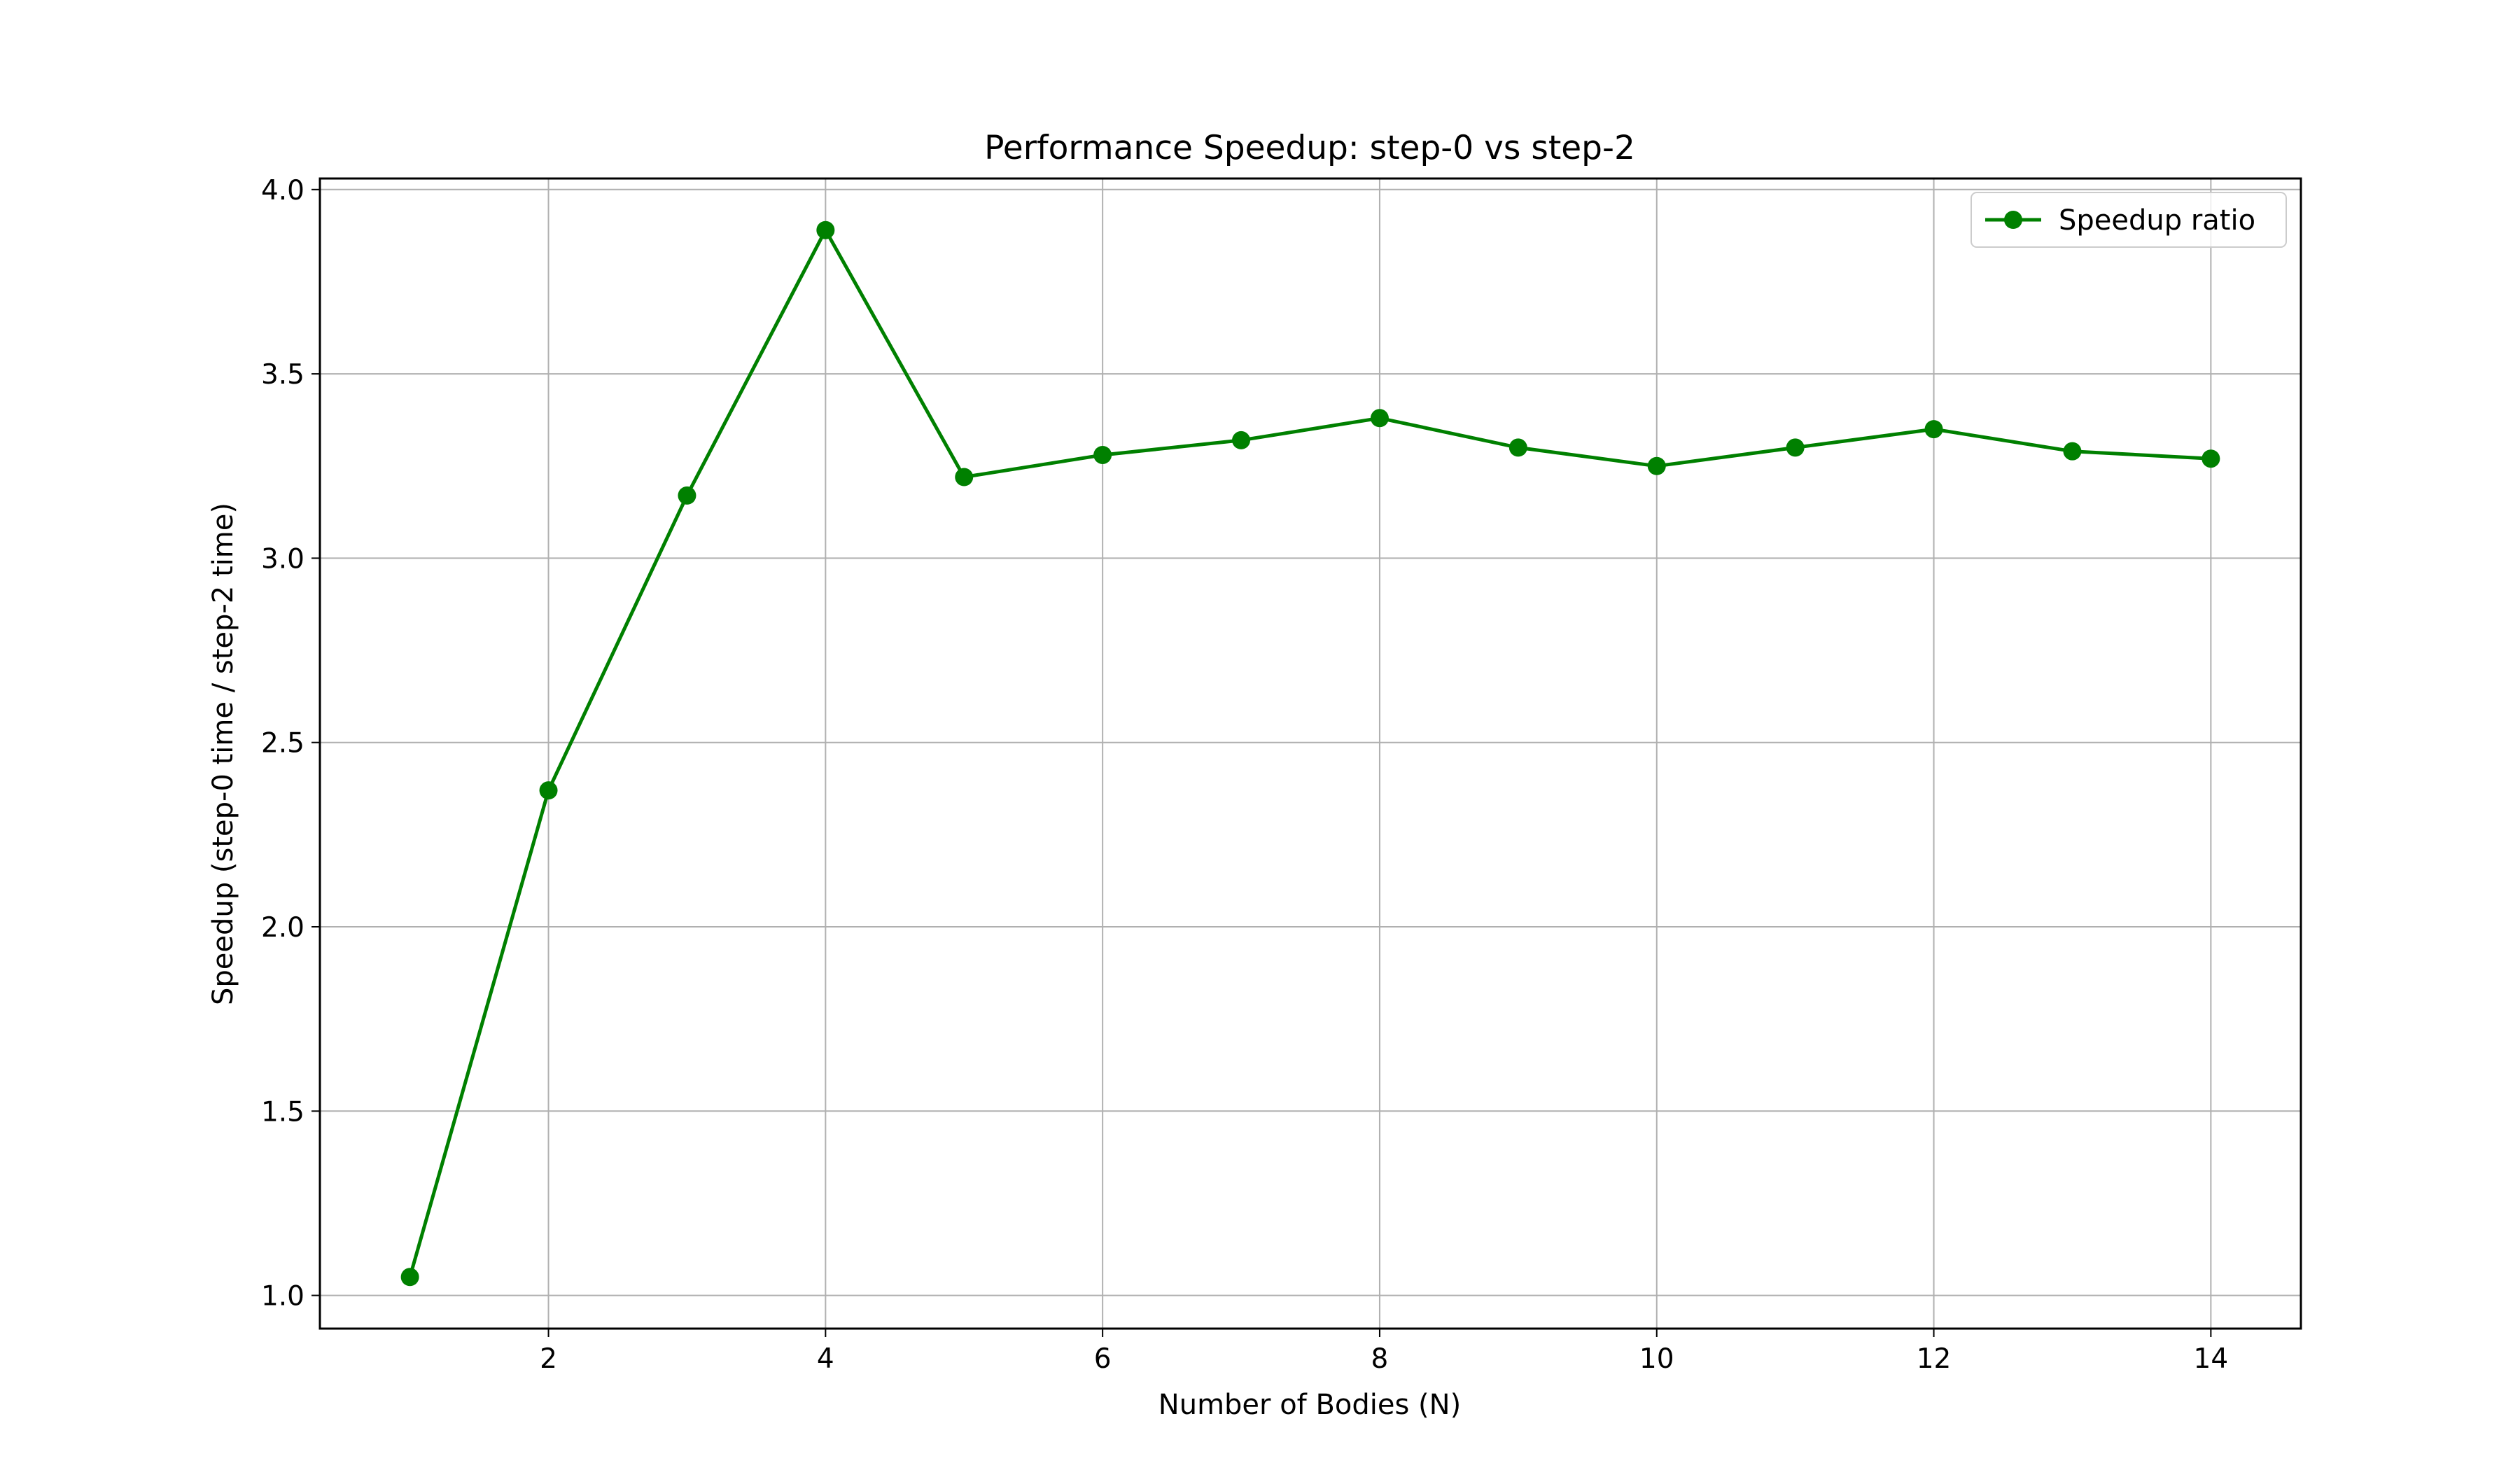 This screenshot has height=1470, width=2520. Describe the element at coordinates (282, 1112) in the screenshot. I see `y-tick-label: 1.5` at that location.